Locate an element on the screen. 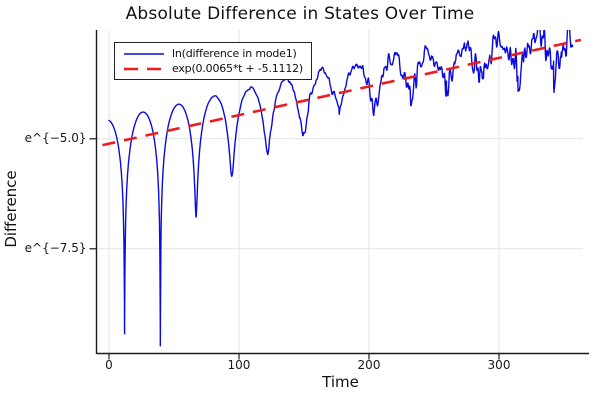 This screenshot has width=600, height=400. y-tick-label-e-5: e^{−5.0} is located at coordinates (55, 137).